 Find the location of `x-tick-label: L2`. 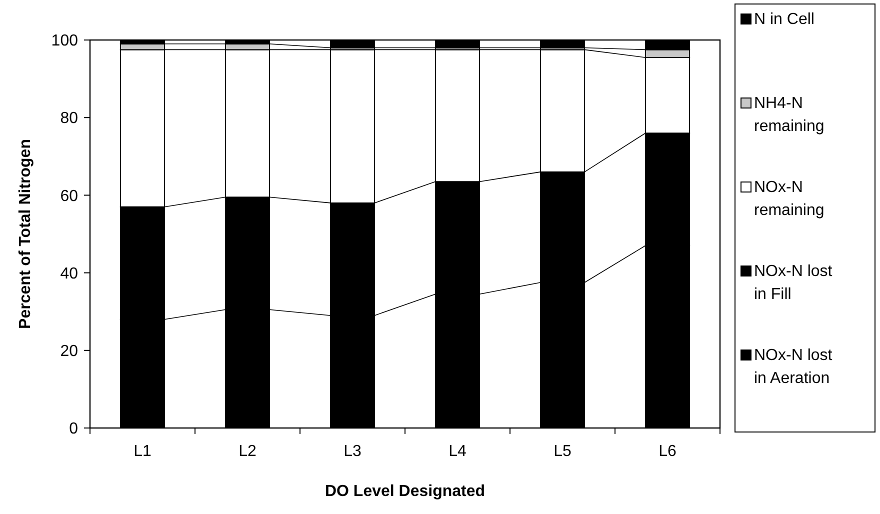

x-tick-label: L2 is located at coordinates (247, 451).